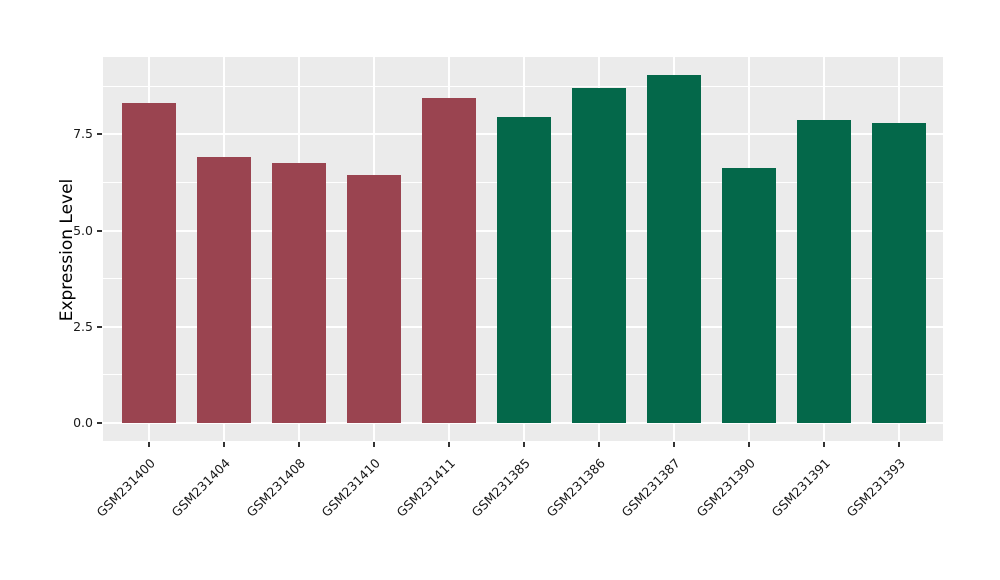 This screenshot has width=1000, height=580. Describe the element at coordinates (67, 250) in the screenshot. I see `y-axis-title: Expression Level` at that location.